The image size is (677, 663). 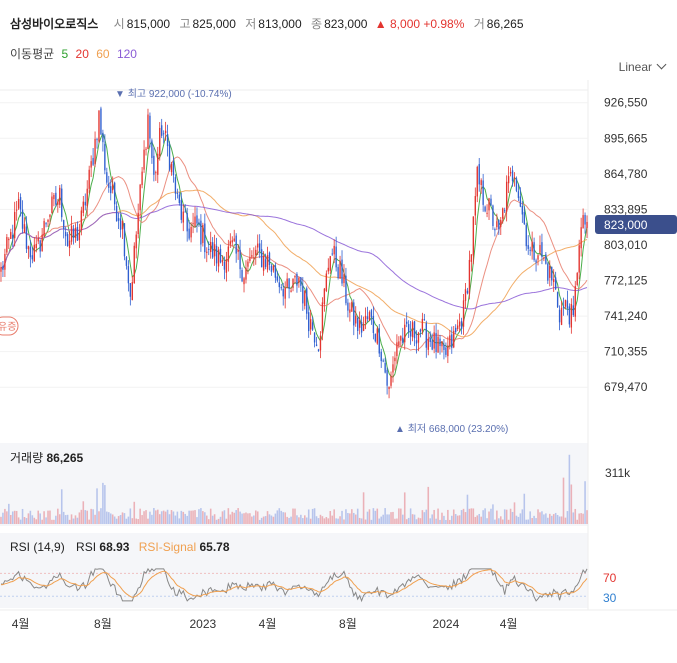 What do you see at coordinates (27, 458) in the screenshot?
I see `volume-panel-title: 거래량` at bounding box center [27, 458].